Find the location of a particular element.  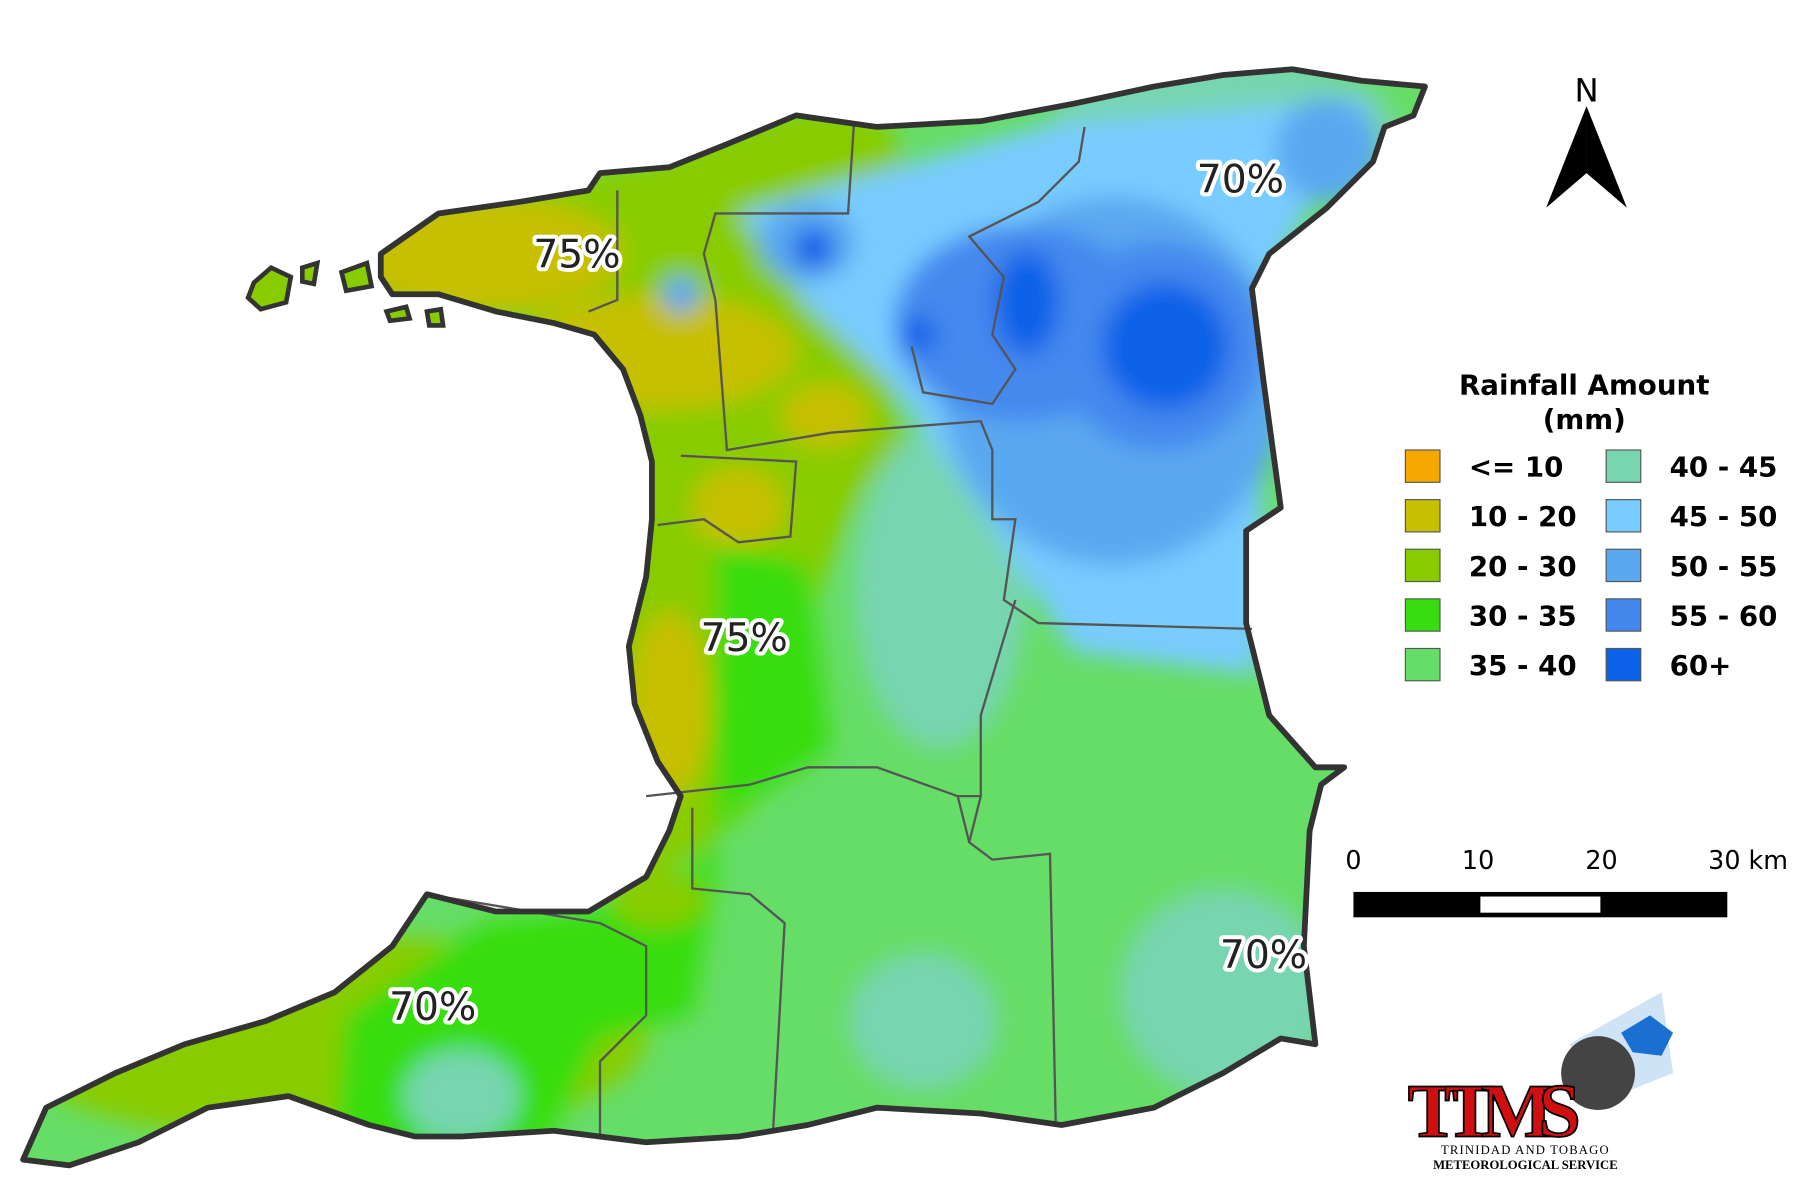

scale-label: 30 km is located at coordinates (1748, 860).